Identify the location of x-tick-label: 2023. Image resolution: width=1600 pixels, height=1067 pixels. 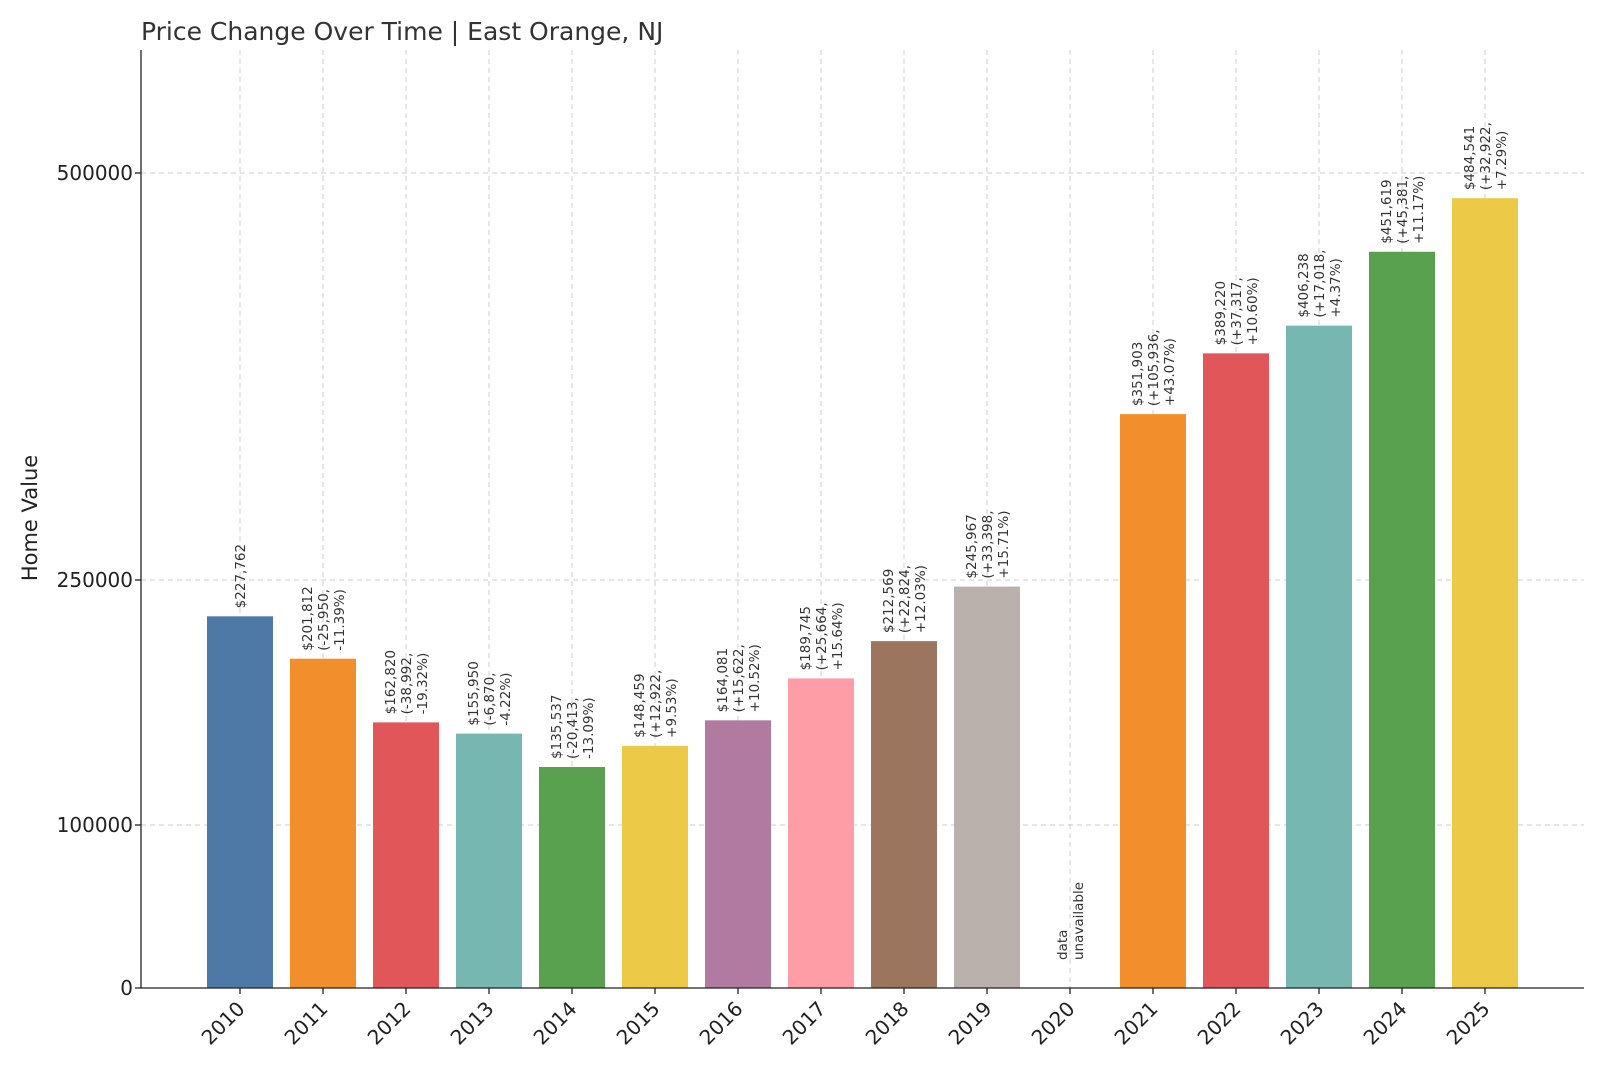
(1302, 1023).